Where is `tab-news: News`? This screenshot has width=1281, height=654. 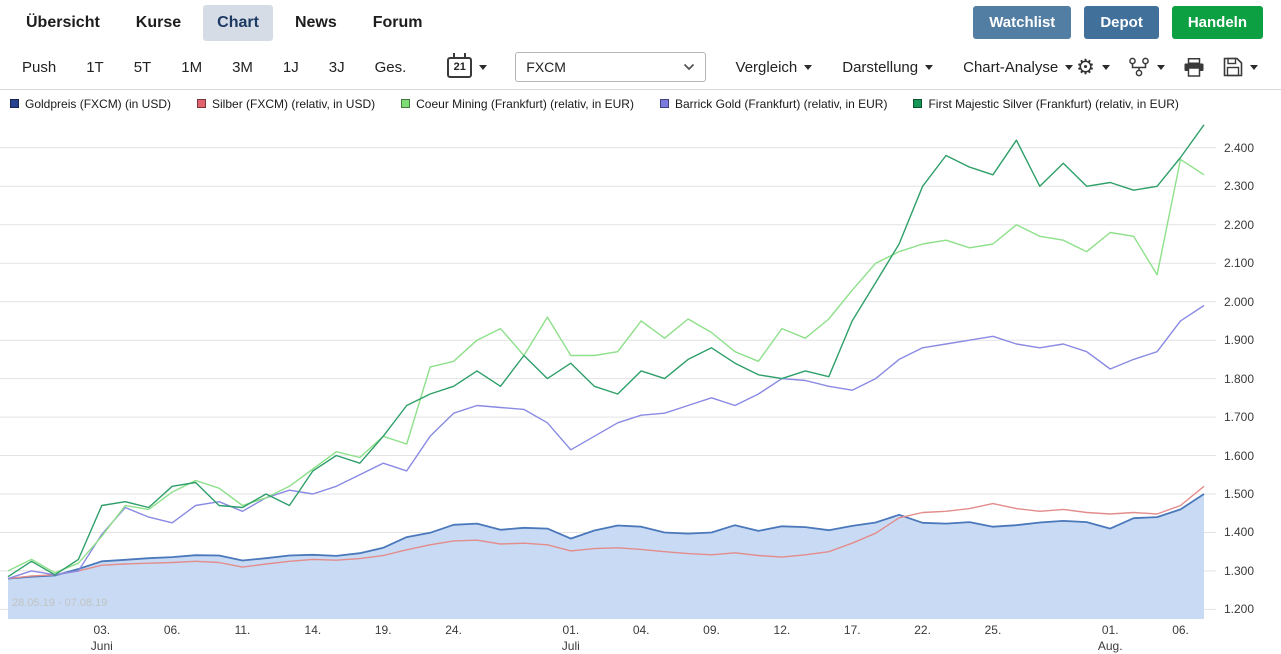 tab-news: News is located at coordinates (315, 22).